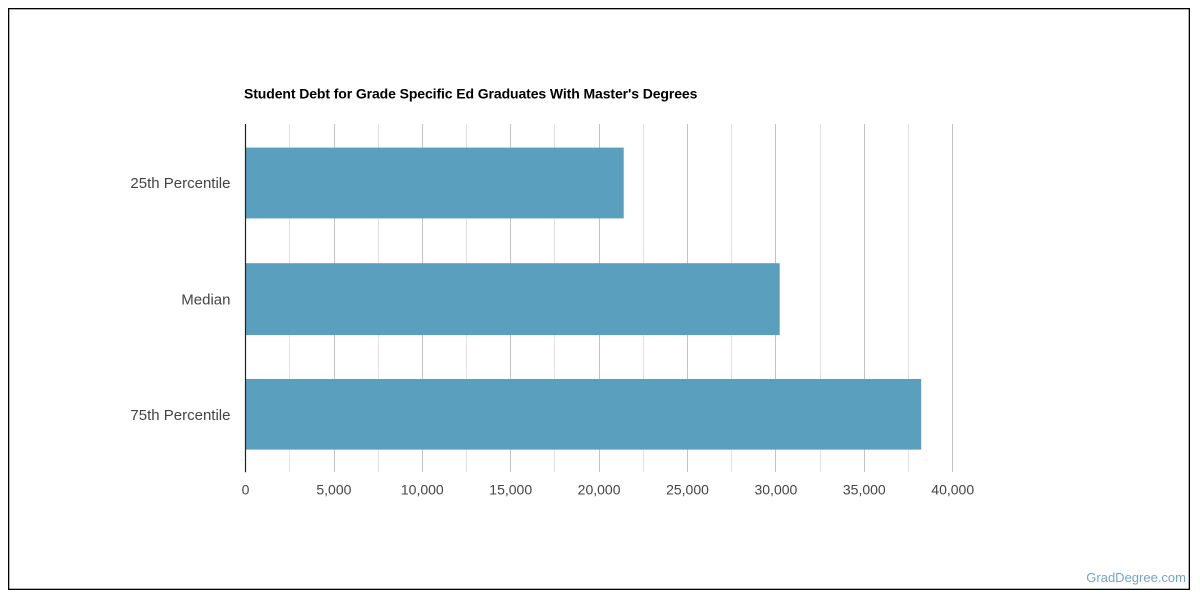 This screenshot has width=1200, height=600. What do you see at coordinates (180, 183) in the screenshot?
I see `svg-text: 25th Percentile` at bounding box center [180, 183].